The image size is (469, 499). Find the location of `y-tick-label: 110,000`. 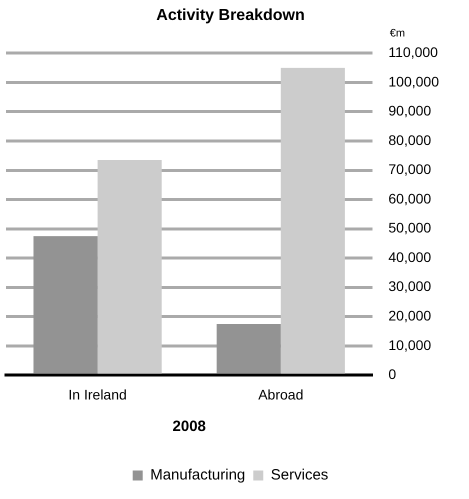

y-tick-label: 110,000 is located at coordinates (413, 52).